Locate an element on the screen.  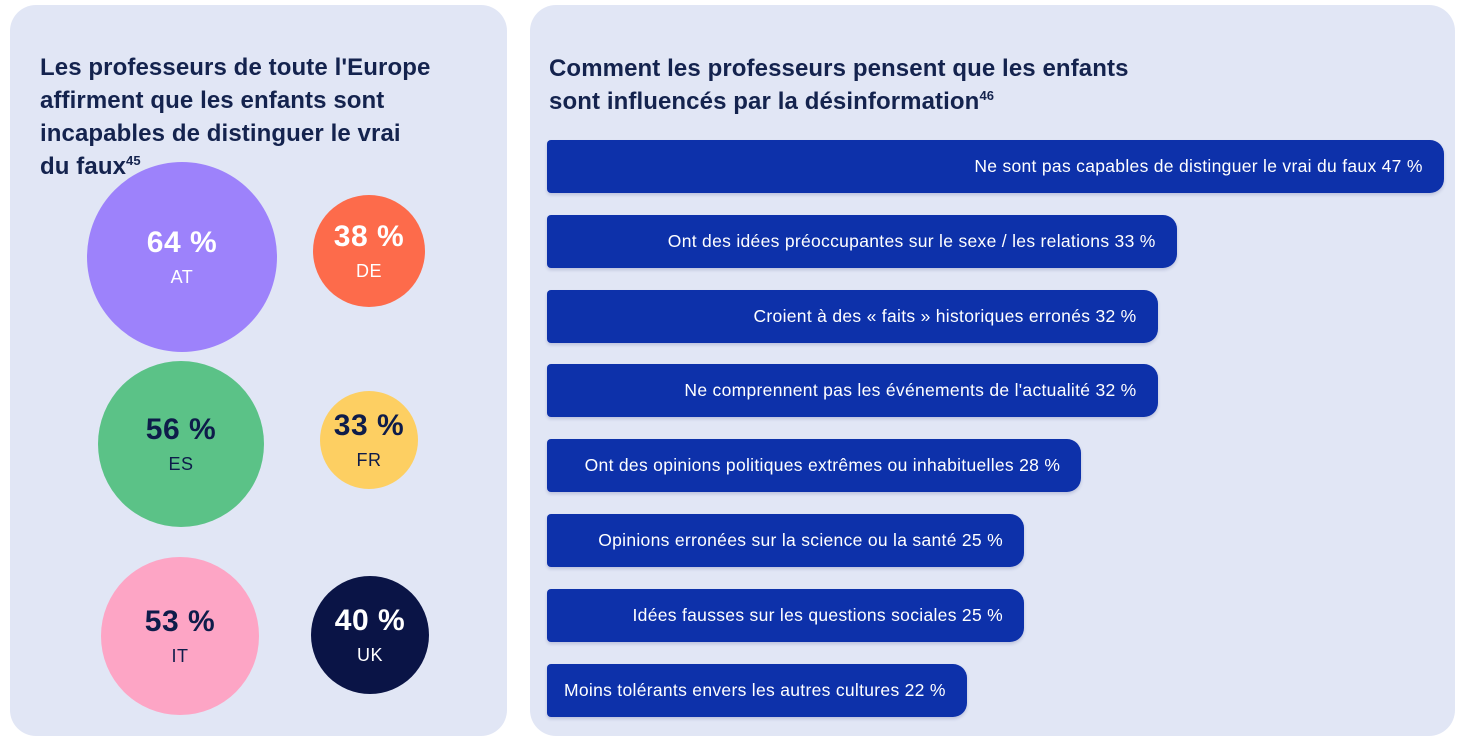
bubble-value-label: 64 % is located at coordinates (182, 242).